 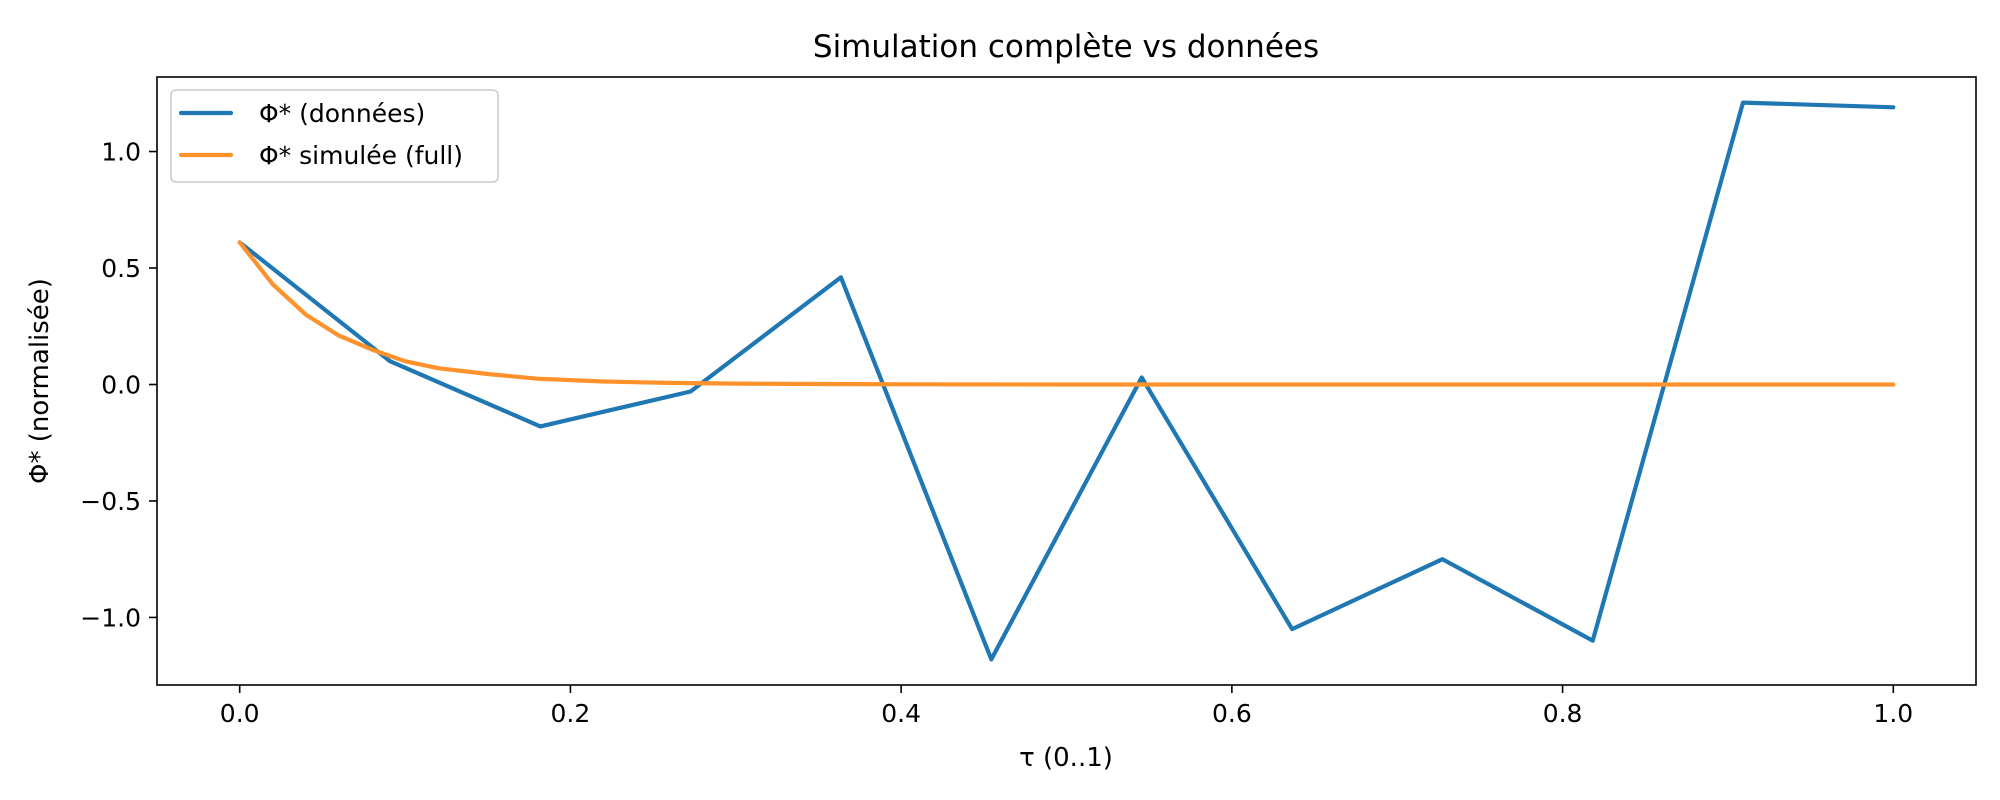 I want to click on legend-label-1: Φ* (données), so click(x=342, y=113).